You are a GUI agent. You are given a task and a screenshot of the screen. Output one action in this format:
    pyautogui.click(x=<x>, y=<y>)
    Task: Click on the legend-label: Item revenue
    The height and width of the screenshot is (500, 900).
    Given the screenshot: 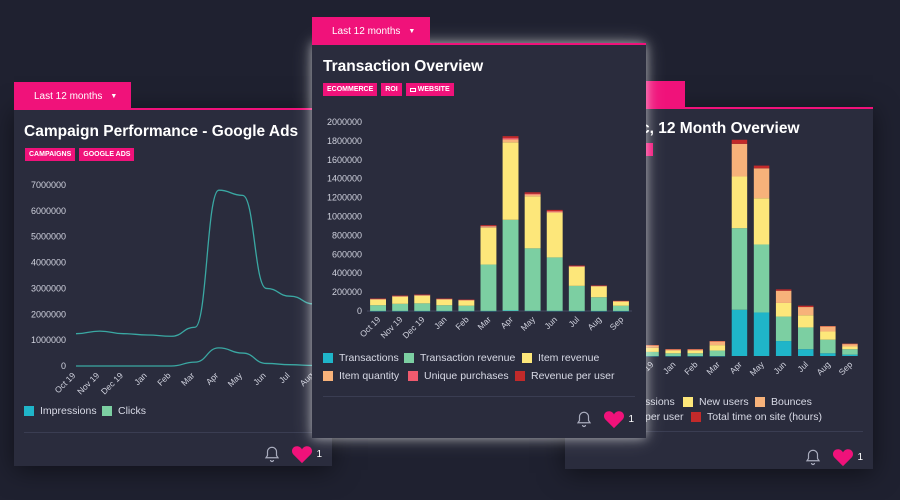 What is the action you would take?
    pyautogui.click(x=569, y=358)
    